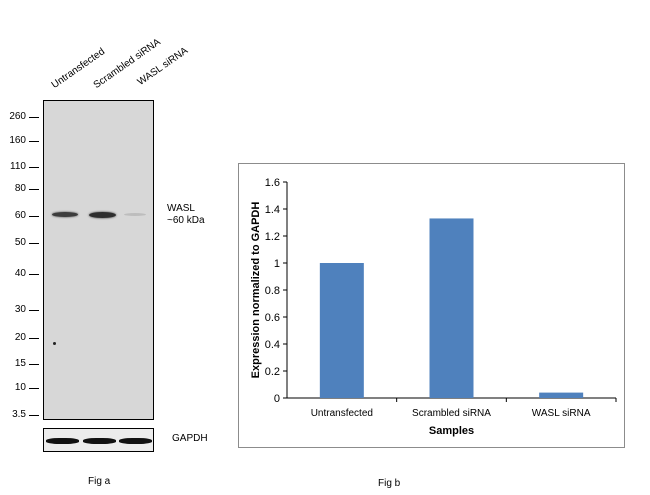 This screenshot has width=650, height=495. What do you see at coordinates (272, 345) in the screenshot?
I see `y-tick-label: 0.4` at bounding box center [272, 345].